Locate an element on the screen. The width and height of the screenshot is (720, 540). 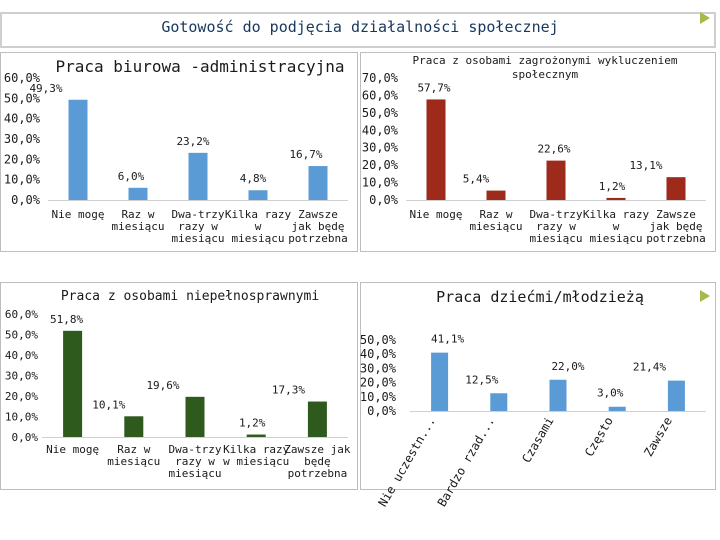
x-tick-label: Czasami is located at coordinates (537, 440).